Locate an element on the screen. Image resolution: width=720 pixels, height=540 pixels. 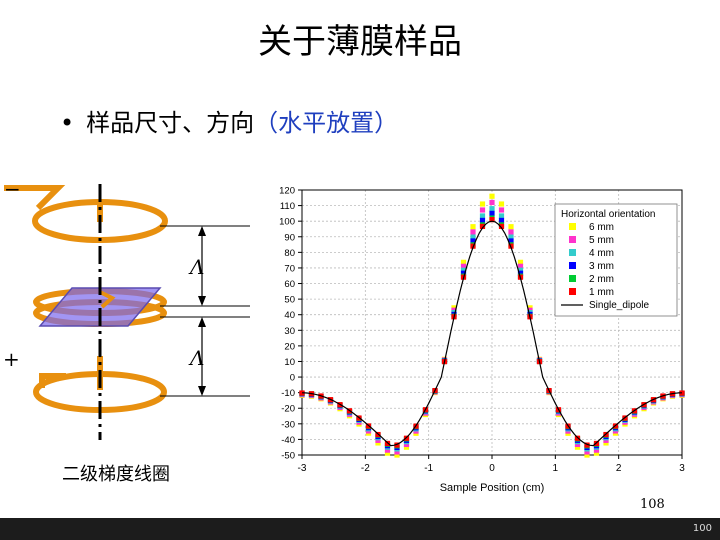
slide-title: 关于薄膜样品 is located at coordinates (360, 42).